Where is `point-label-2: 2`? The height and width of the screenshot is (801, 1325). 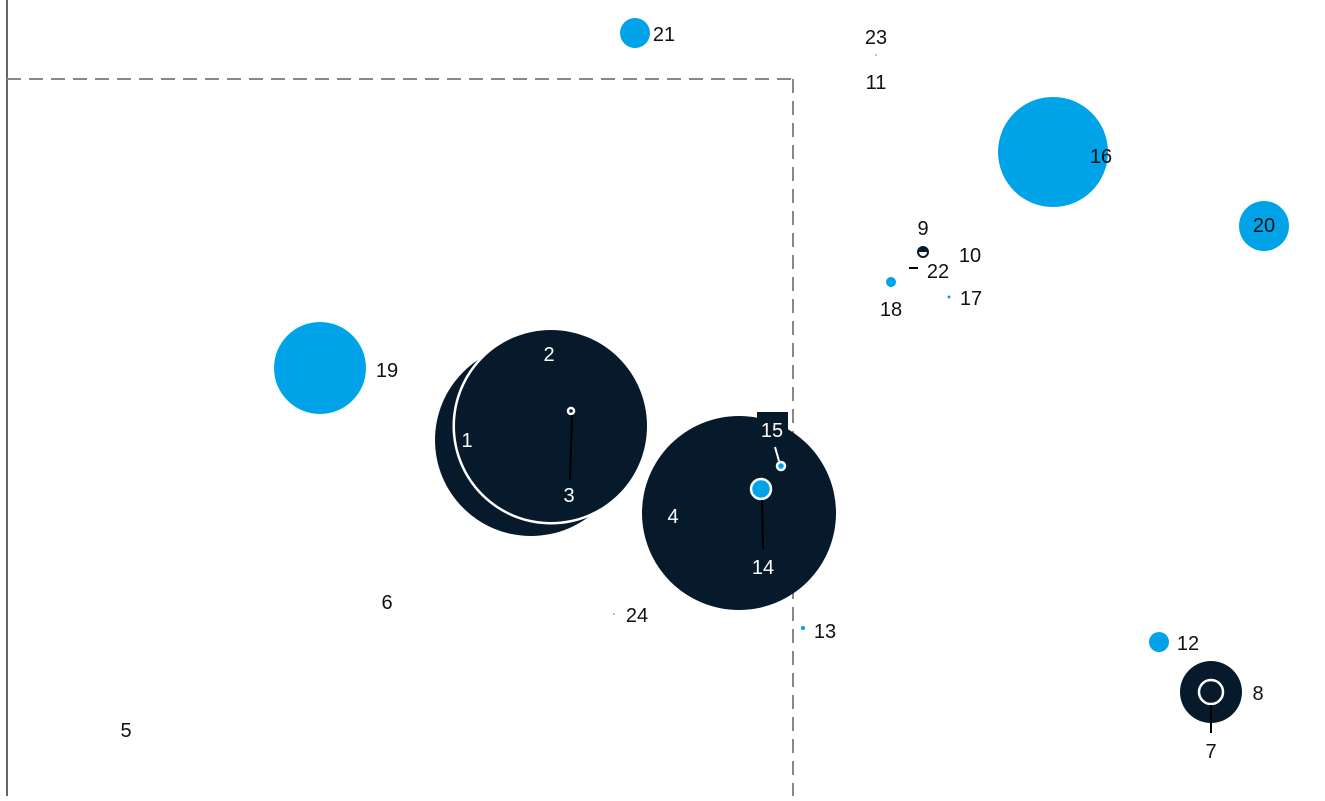
point-label-2: 2 is located at coordinates (548, 355).